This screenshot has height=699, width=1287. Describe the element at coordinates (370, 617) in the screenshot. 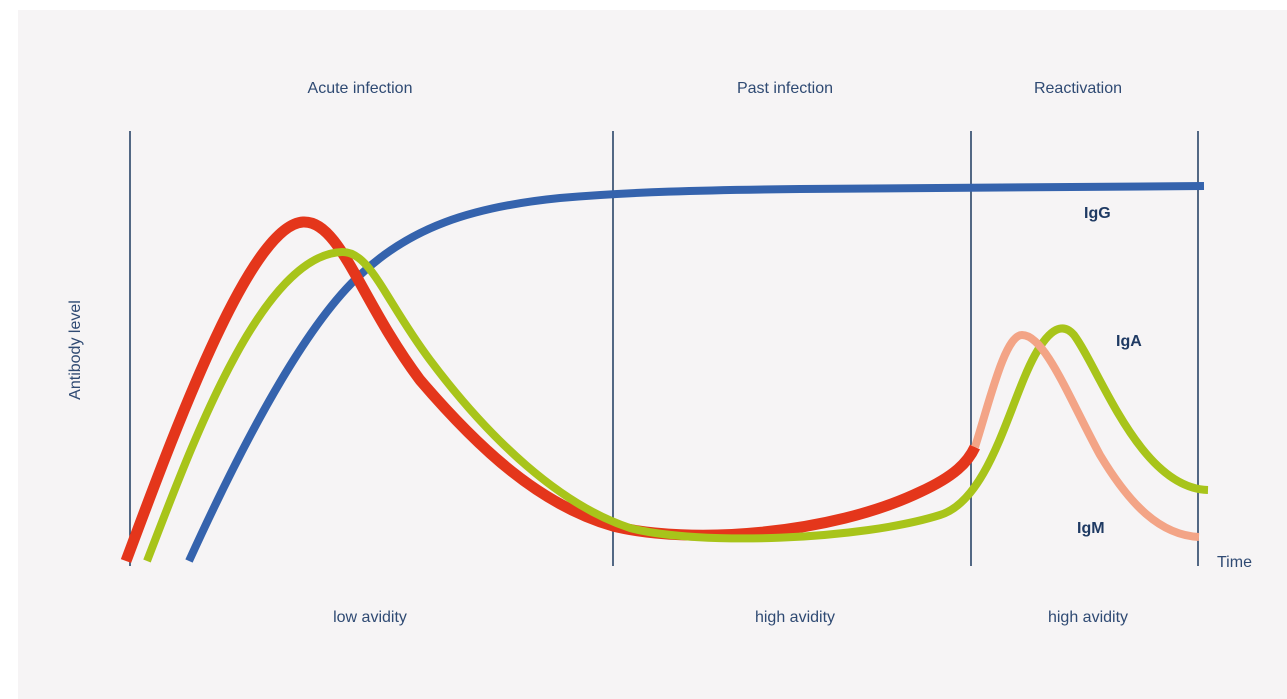

I see `avidity-label-acute: low avidity` at that location.